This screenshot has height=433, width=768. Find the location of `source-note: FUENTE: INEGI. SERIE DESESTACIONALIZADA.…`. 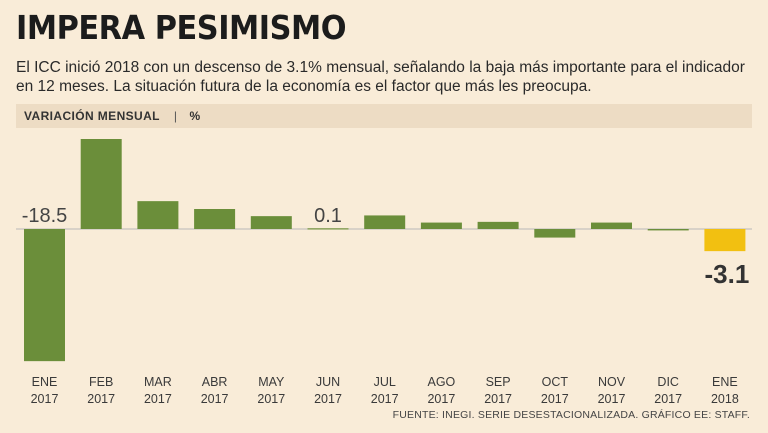

source-note: FUENTE: INEGI. SERIE DESESTACIONALIZADA.… is located at coordinates (571, 415).